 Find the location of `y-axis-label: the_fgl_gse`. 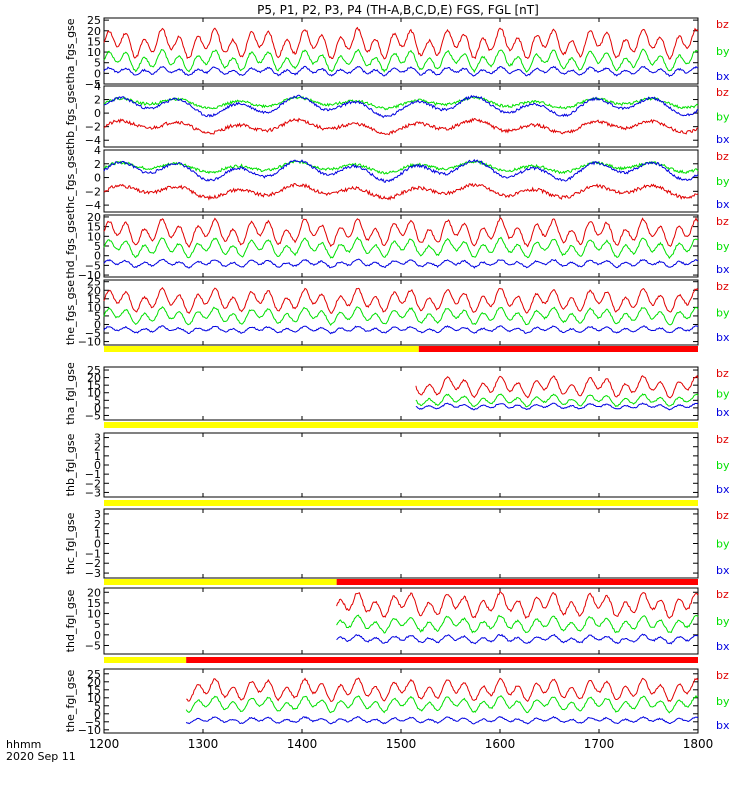

y-axis-label: the_fgl_gse is located at coordinates (70, 701).